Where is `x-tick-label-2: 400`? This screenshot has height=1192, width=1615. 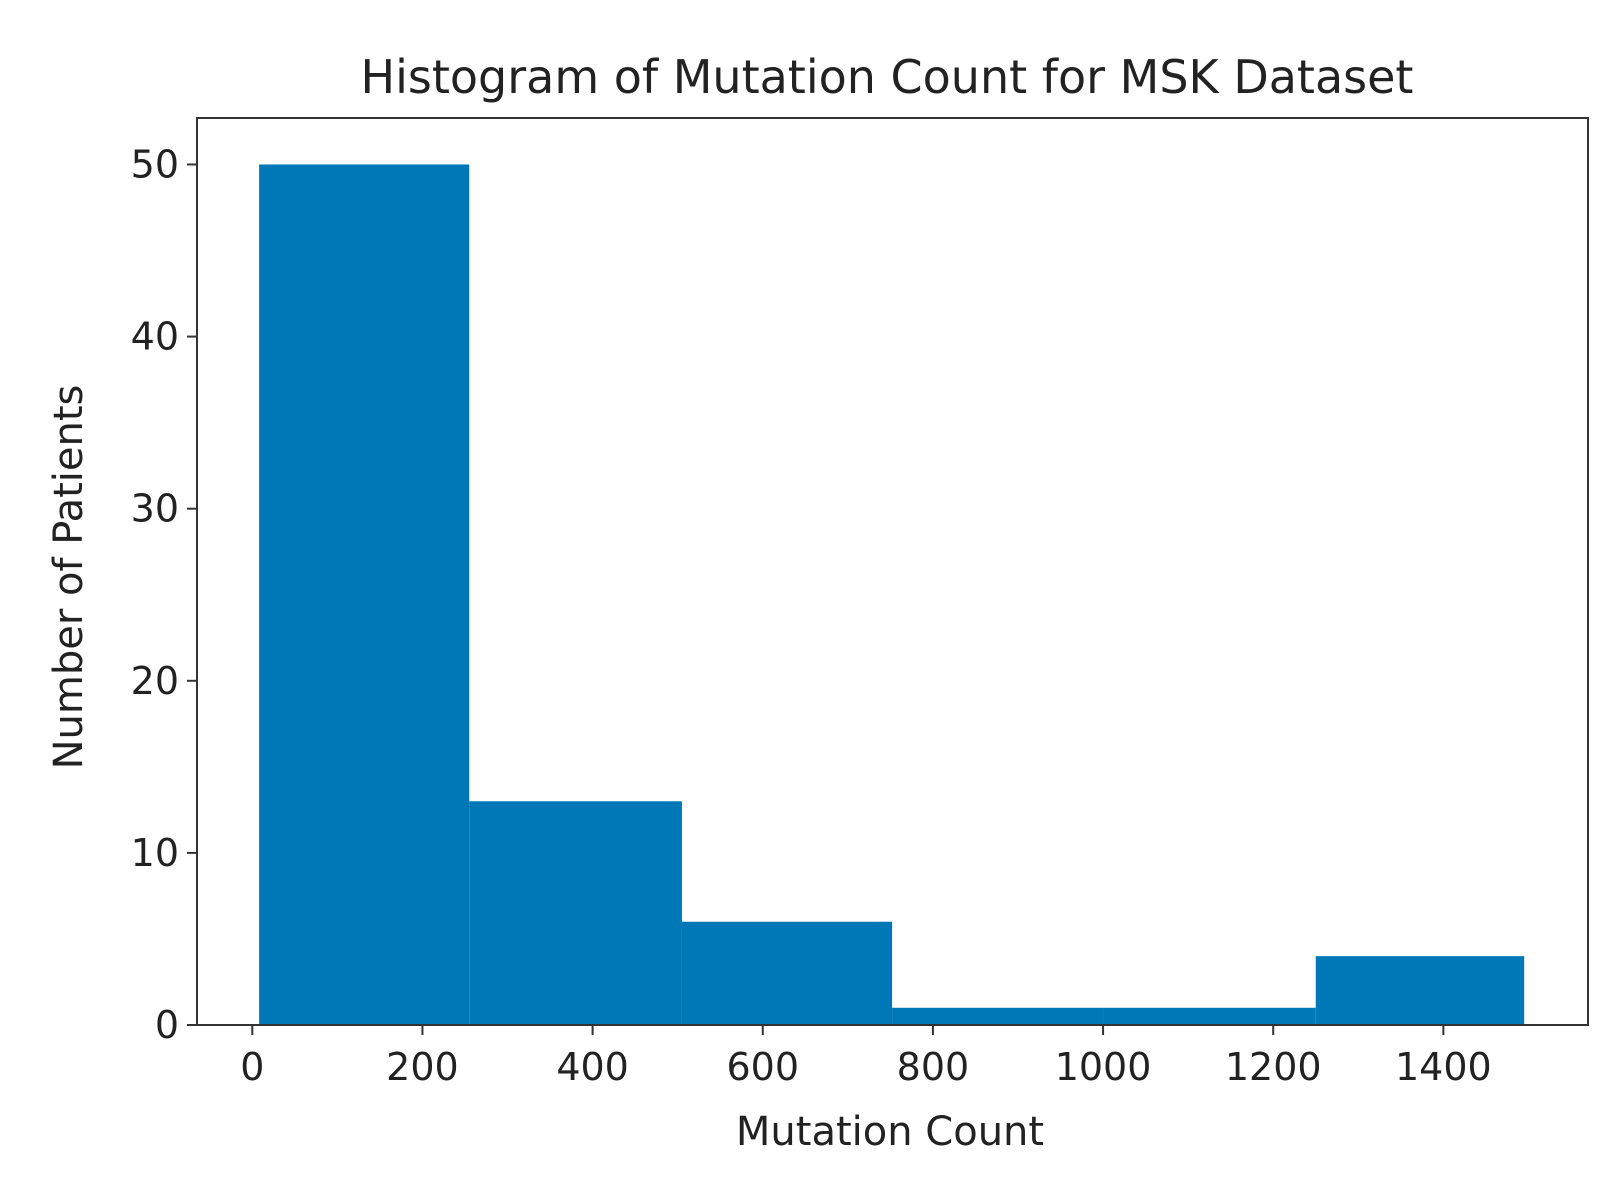 x-tick-label-2: 400 is located at coordinates (592, 1067).